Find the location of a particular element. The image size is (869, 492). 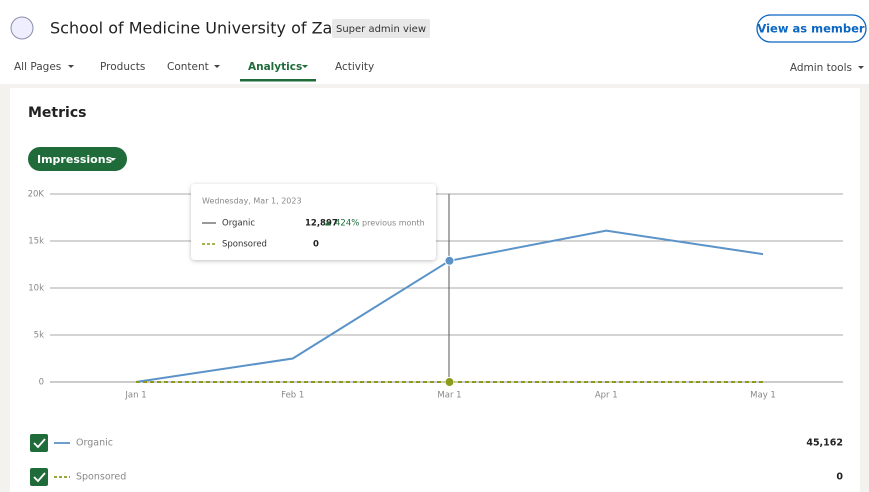

y-tick-label: 0 is located at coordinates (41, 383).